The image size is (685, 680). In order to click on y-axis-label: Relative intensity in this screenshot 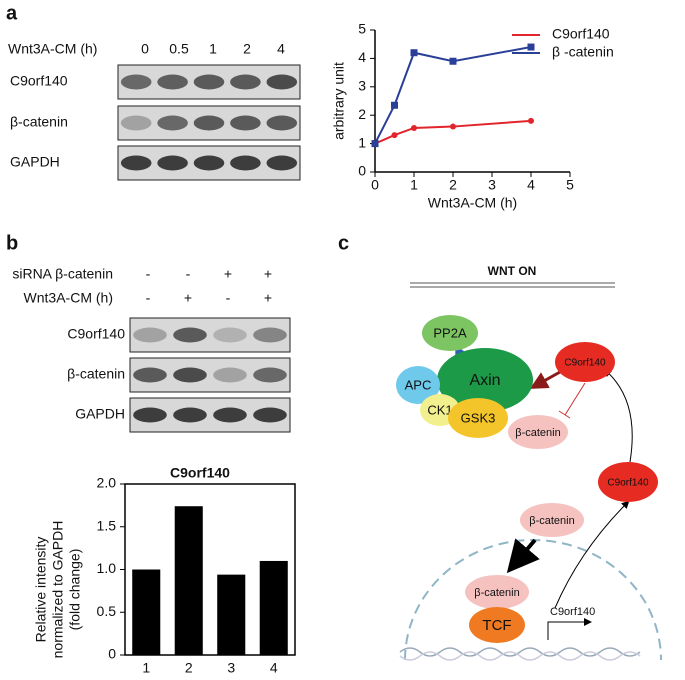, I will do `click(41, 590)`.